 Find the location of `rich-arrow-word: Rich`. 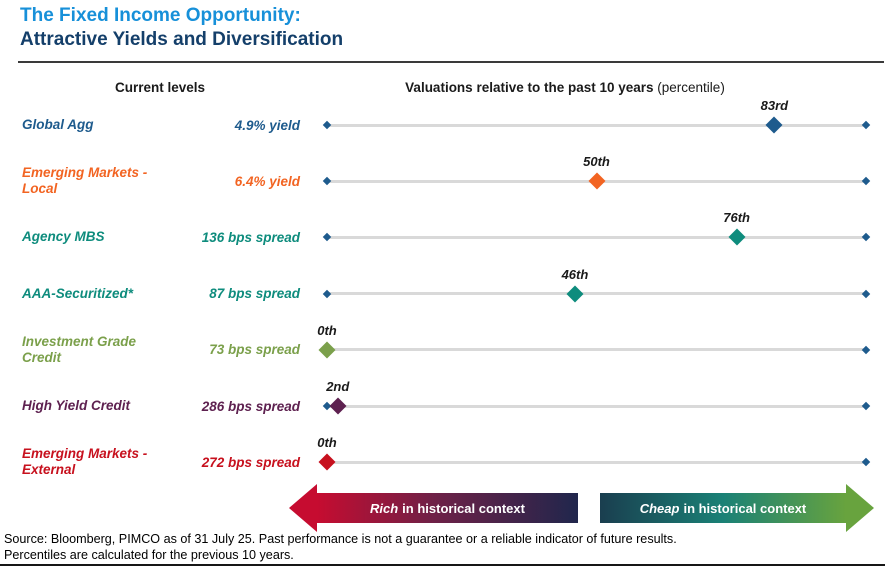

rich-arrow-word: Rich is located at coordinates (384, 508).